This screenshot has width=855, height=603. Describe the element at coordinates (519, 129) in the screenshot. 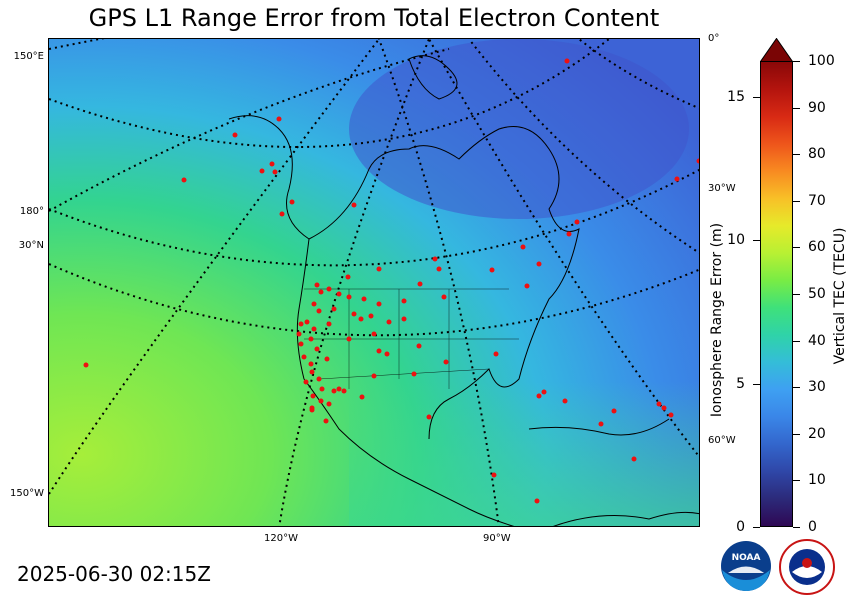

I see `tec-low-north` at that location.